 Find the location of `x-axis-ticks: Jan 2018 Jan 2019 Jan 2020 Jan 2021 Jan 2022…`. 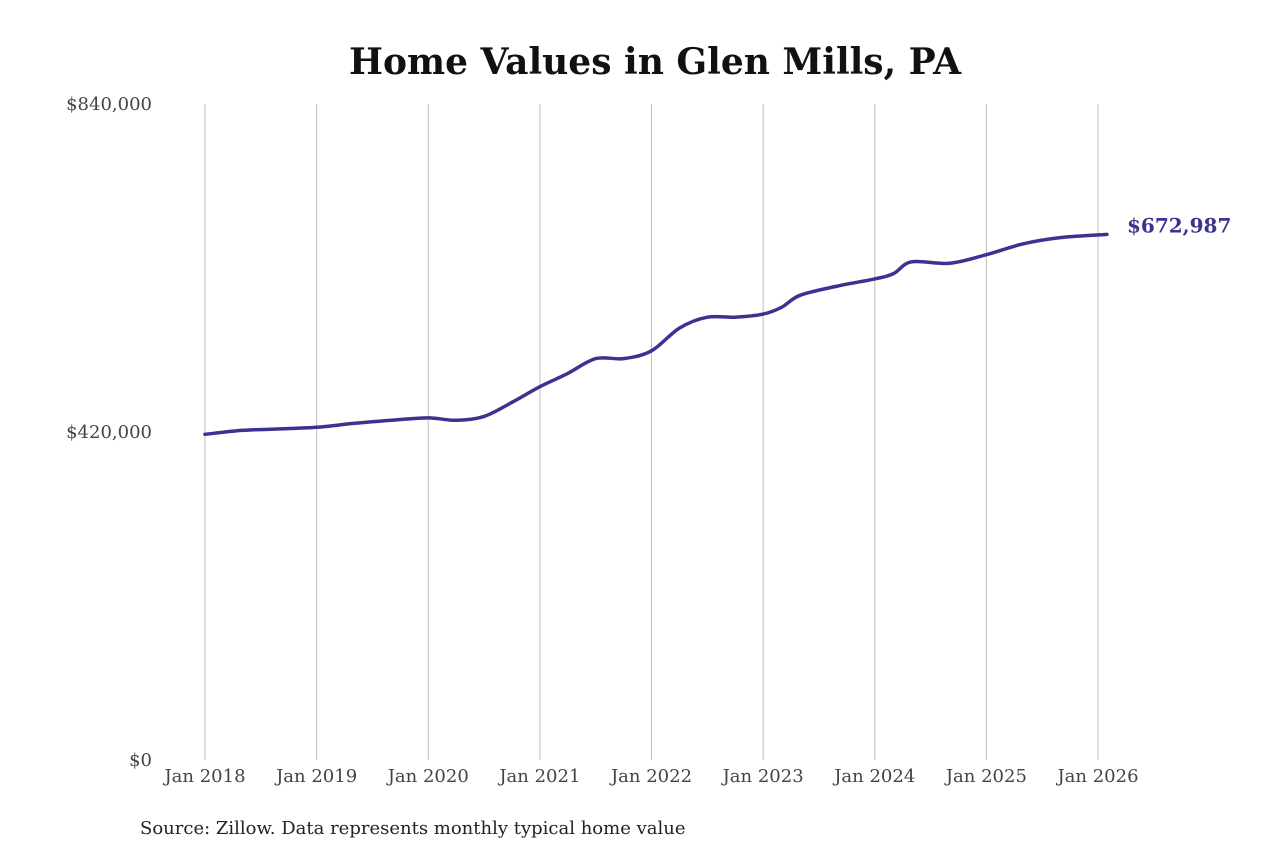

x-axis-ticks: Jan 2018 Jan 2019 Jan 2020 Jan 2021 Jan 2022… is located at coordinates (650, 776).